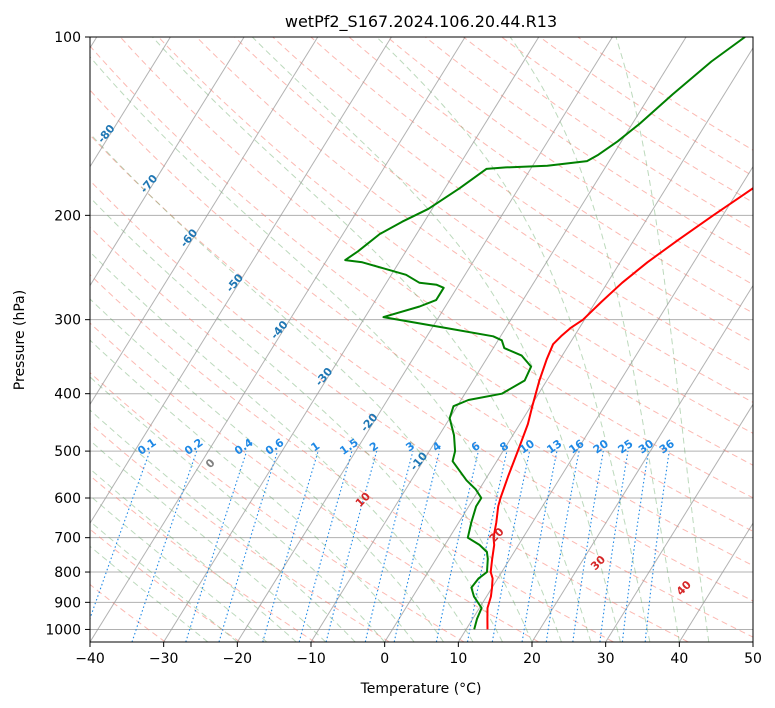 The image size is (775, 708). Describe the element at coordinates (679, 659) in the screenshot. I see `x-tick-label: 40` at that location.